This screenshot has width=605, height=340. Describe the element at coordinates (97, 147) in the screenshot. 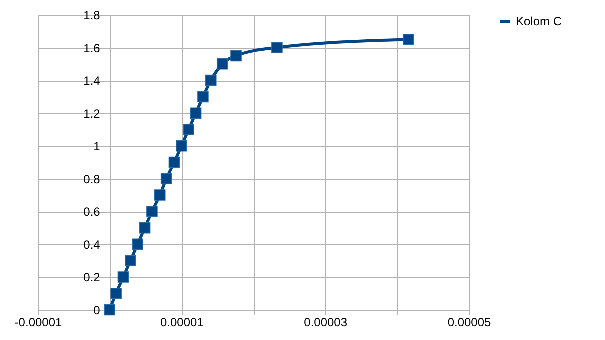

I see `y-tick-label: 1` at that location.